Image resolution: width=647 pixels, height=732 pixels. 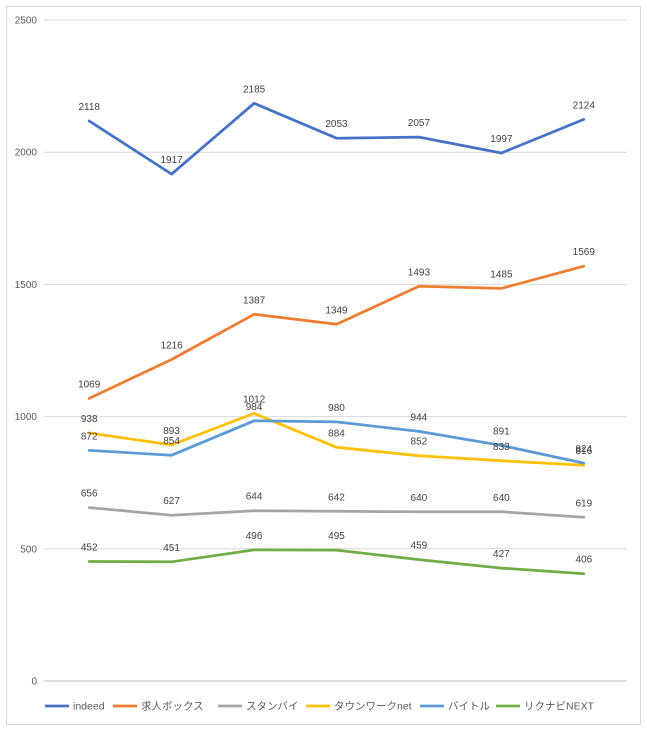 I want to click on legend-item: スタンバイ, so click(x=258, y=707).